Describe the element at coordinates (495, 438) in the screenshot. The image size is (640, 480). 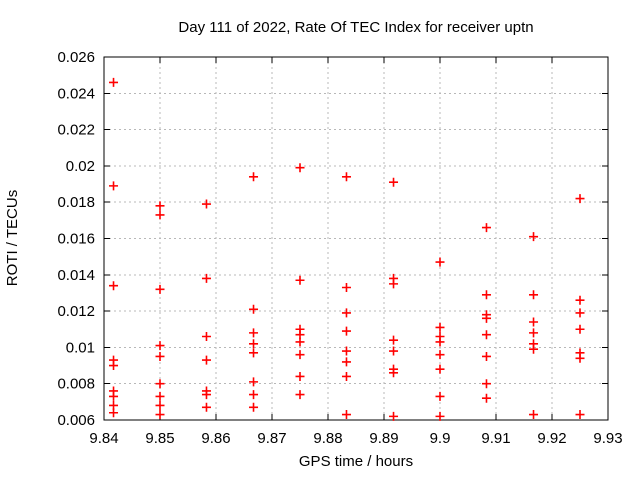
I see `x-tick-label: 9.91` at that location.